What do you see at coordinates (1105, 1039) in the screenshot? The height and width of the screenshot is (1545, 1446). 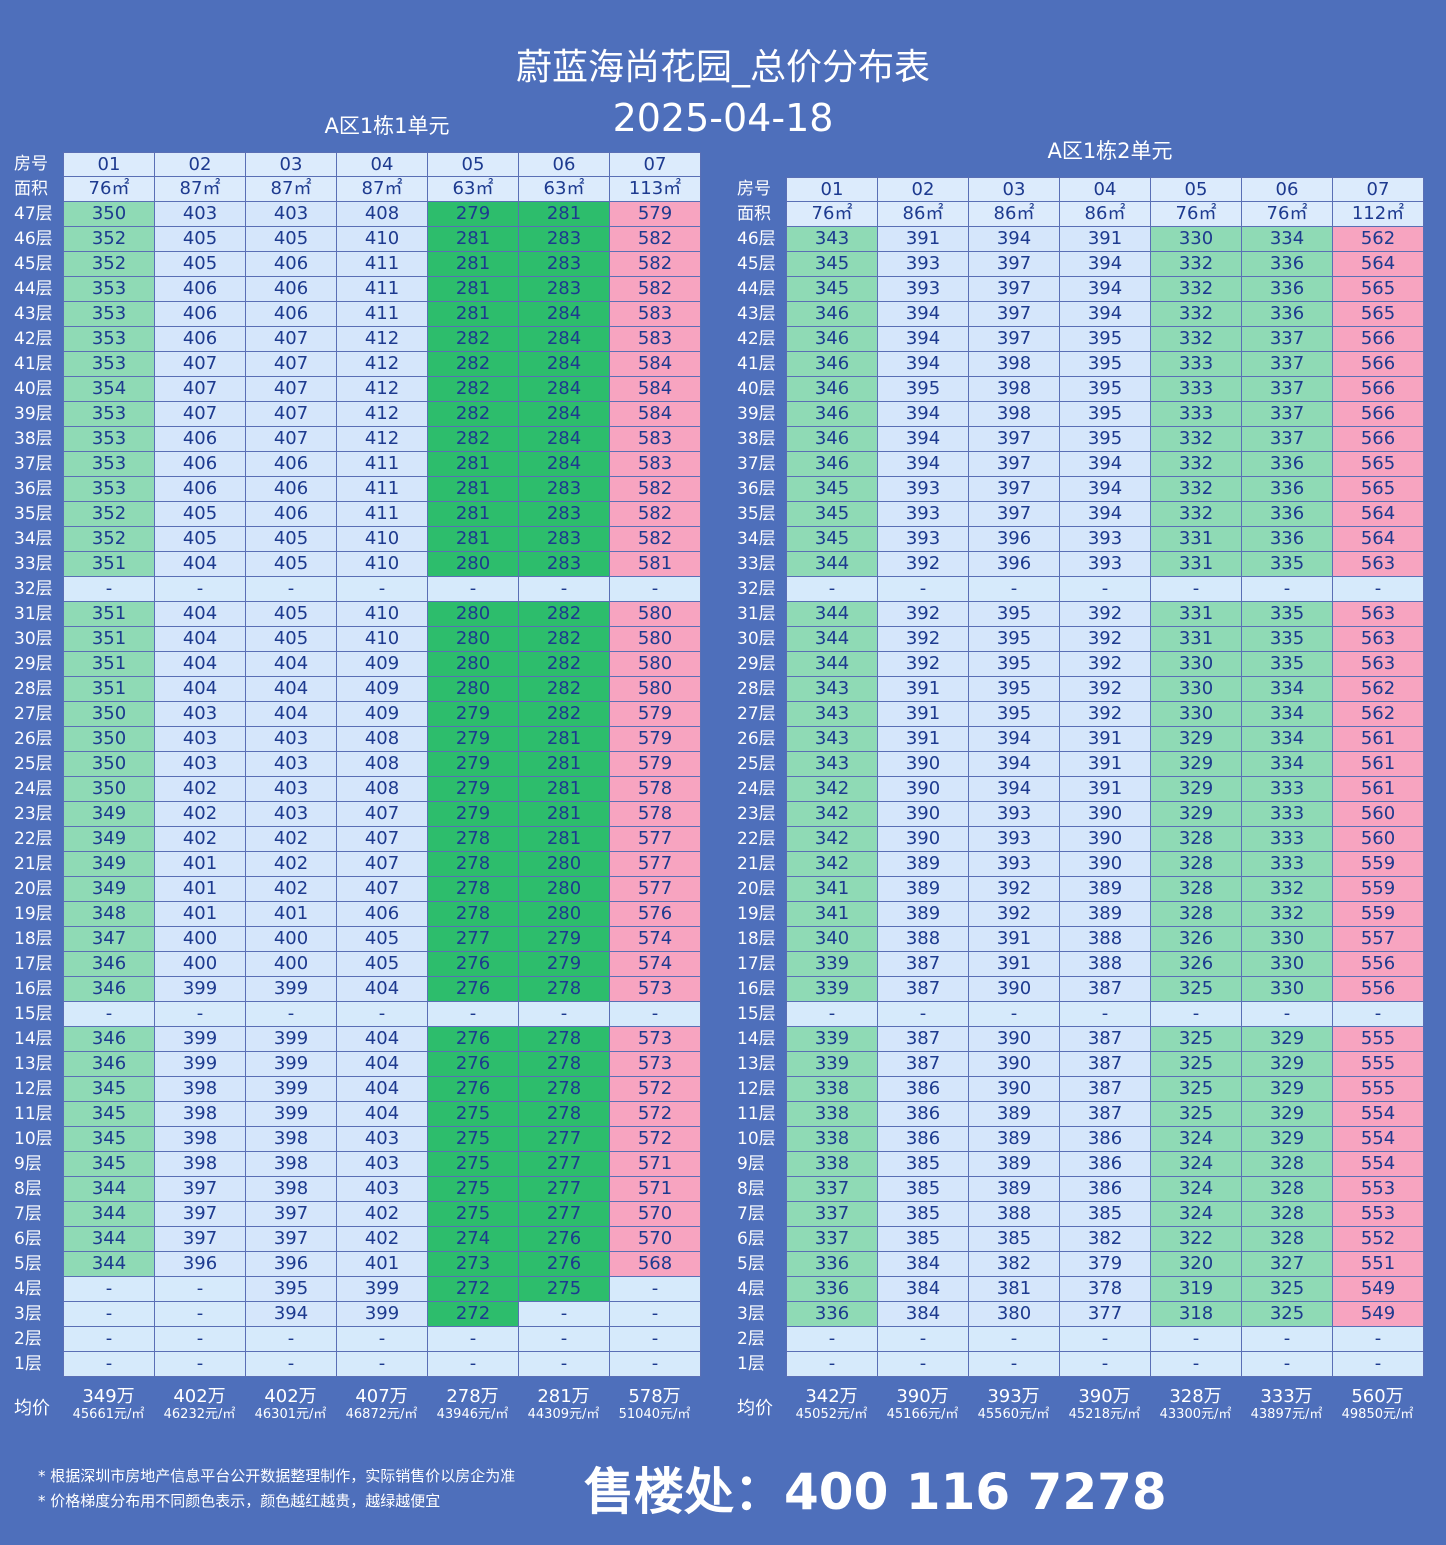 I see `price-cell: 387` at bounding box center [1105, 1039].